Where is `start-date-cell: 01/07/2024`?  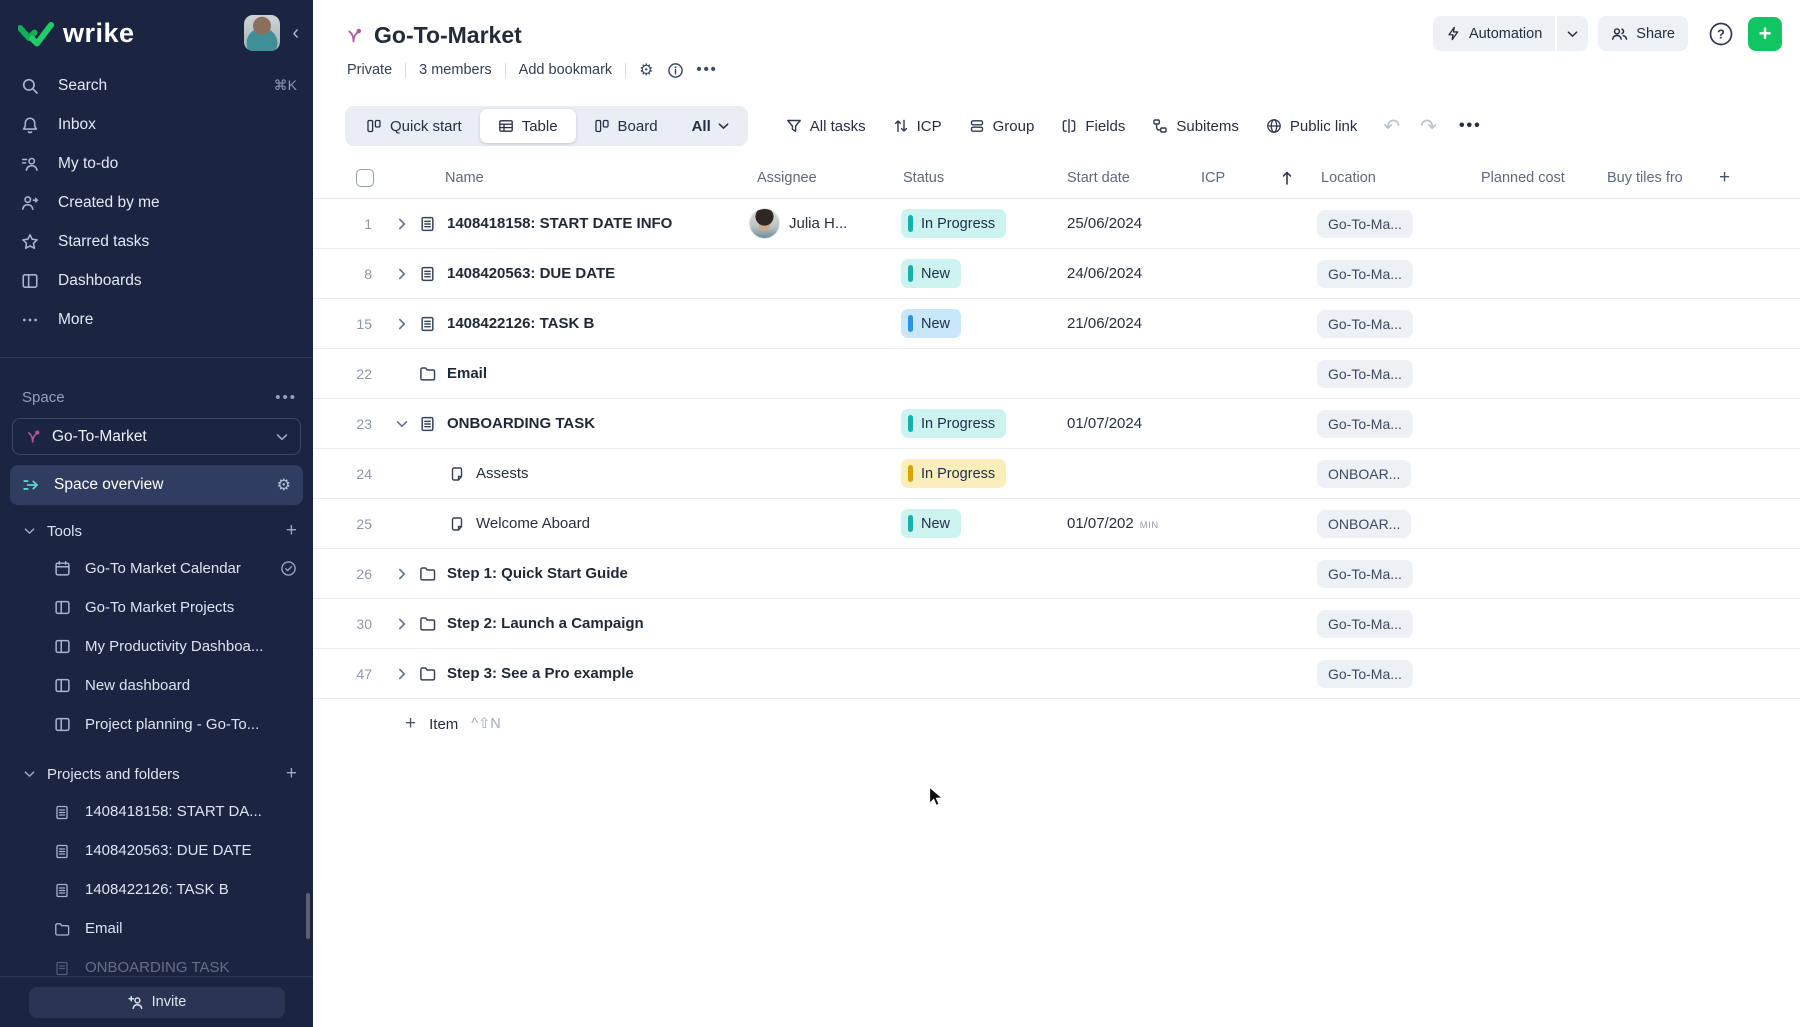 start-date-cell: 01/07/2024 is located at coordinates (1105, 423).